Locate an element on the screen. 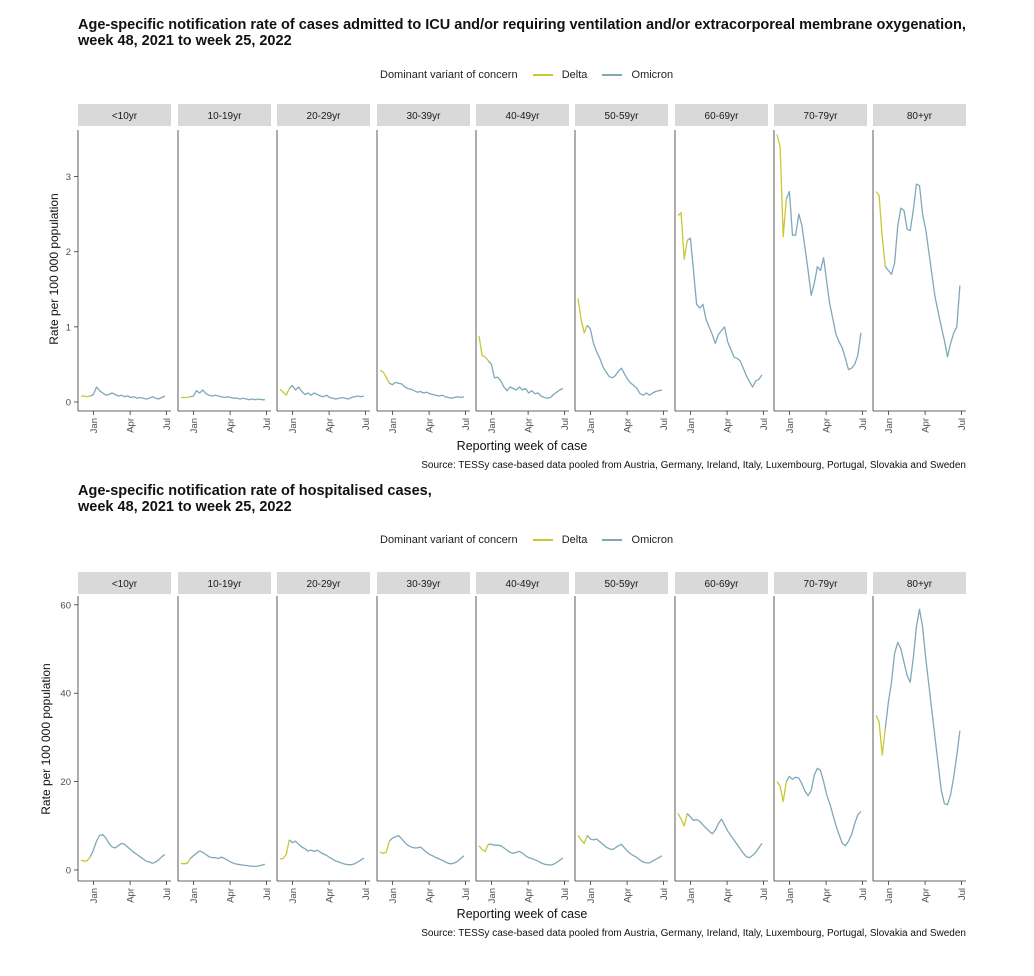 This screenshot has width=1034, height=976. legend-key-omicron is located at coordinates (612, 540).